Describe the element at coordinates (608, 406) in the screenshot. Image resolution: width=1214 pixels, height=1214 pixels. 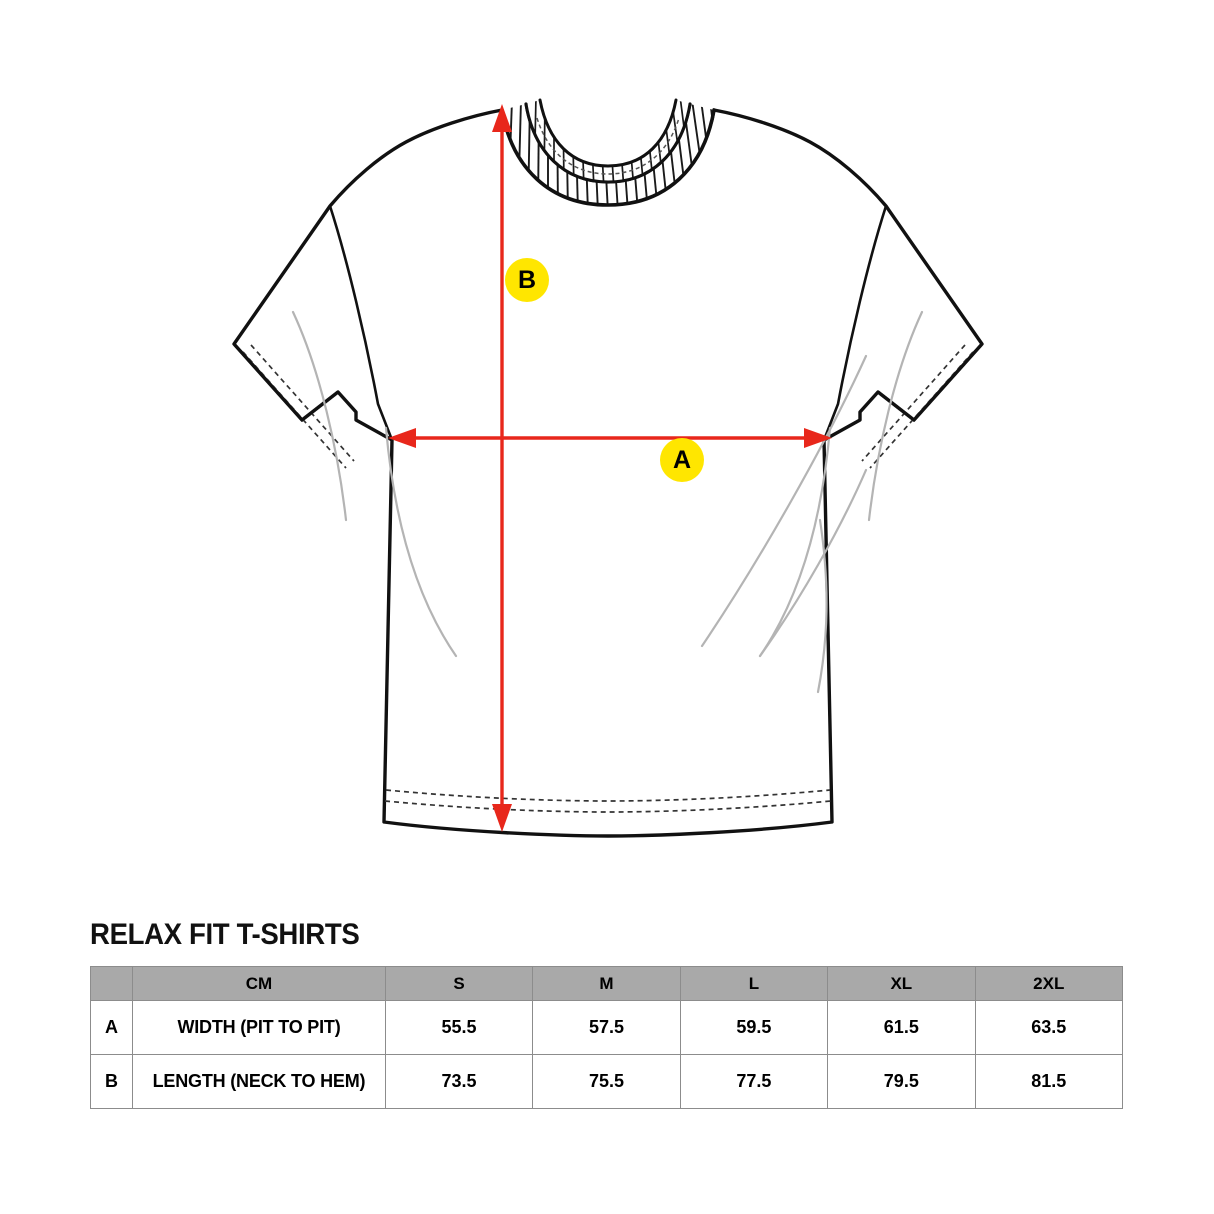
I see `sleeve-cuff-stitching` at that location.